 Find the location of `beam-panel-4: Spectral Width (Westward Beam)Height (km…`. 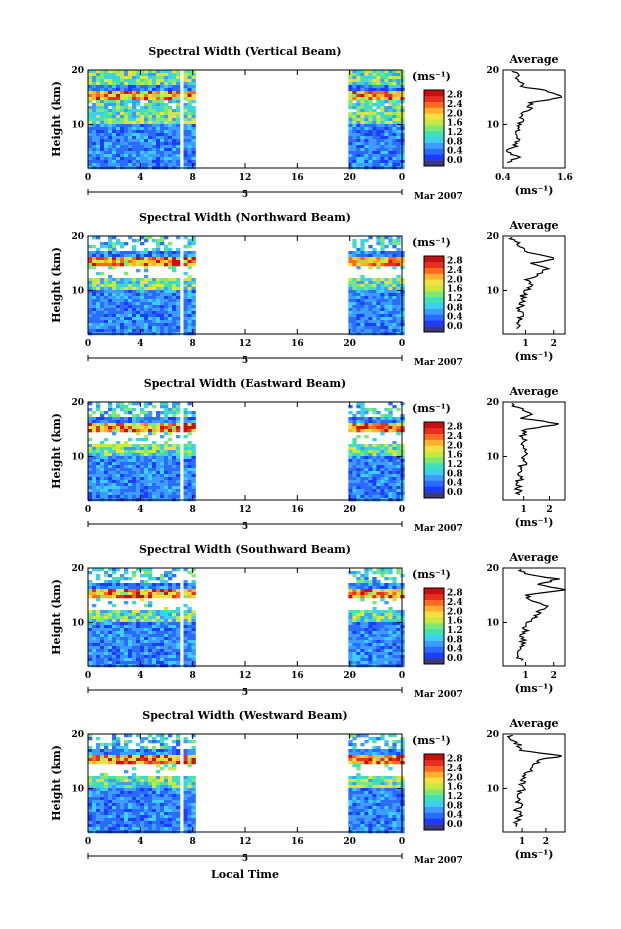

beam-panel-4: Spectral Width (Westward Beam)Height (km… is located at coordinates (308, 787).